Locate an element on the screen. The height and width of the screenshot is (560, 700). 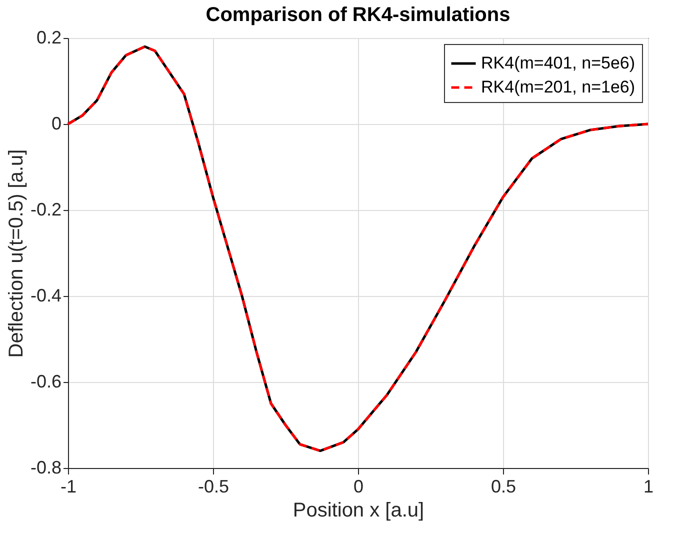
x-tick-label: 1 is located at coordinates (648, 486).